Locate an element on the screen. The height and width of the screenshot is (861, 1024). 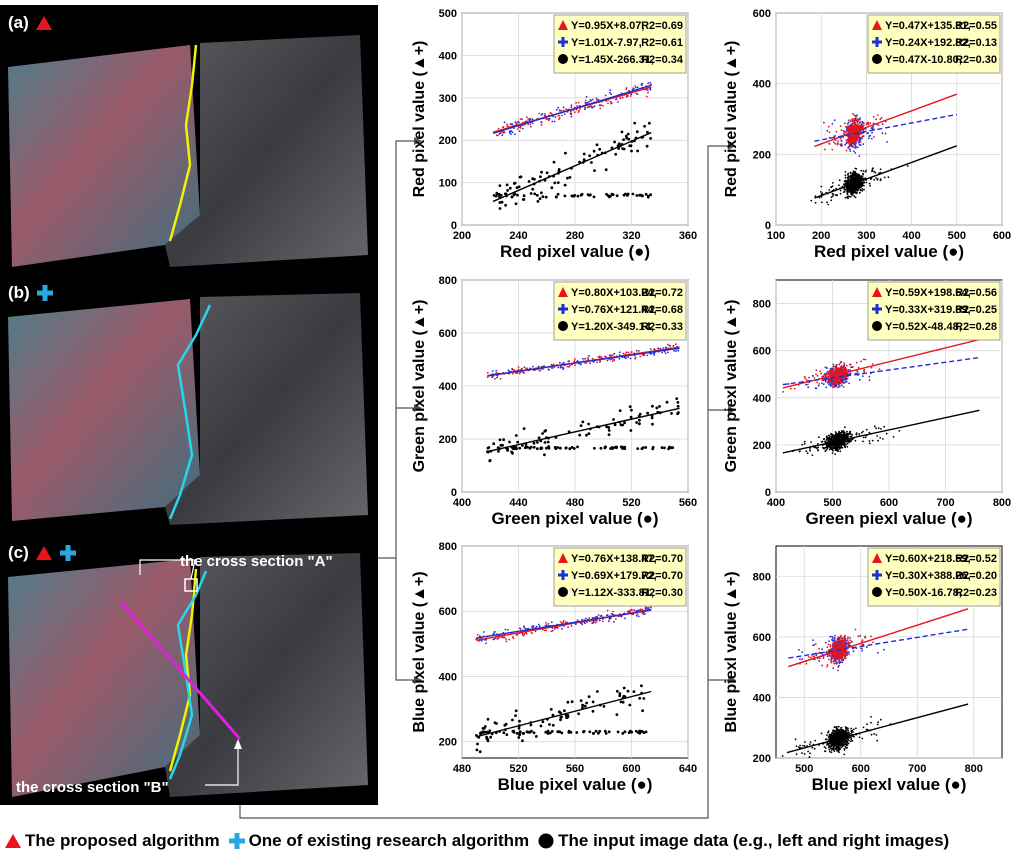
black-dot-icon is located at coordinates (563, 592).